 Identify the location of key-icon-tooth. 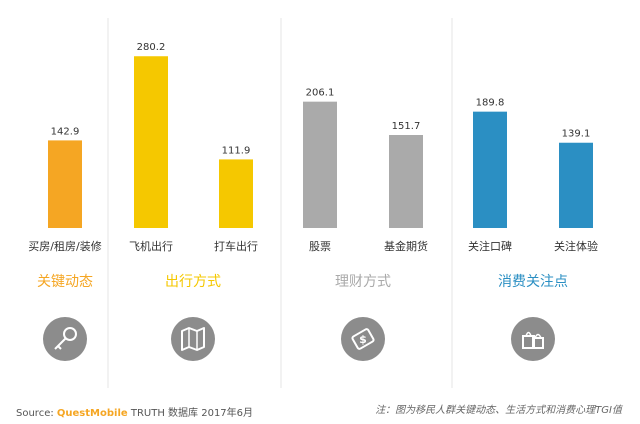
(59, 347).